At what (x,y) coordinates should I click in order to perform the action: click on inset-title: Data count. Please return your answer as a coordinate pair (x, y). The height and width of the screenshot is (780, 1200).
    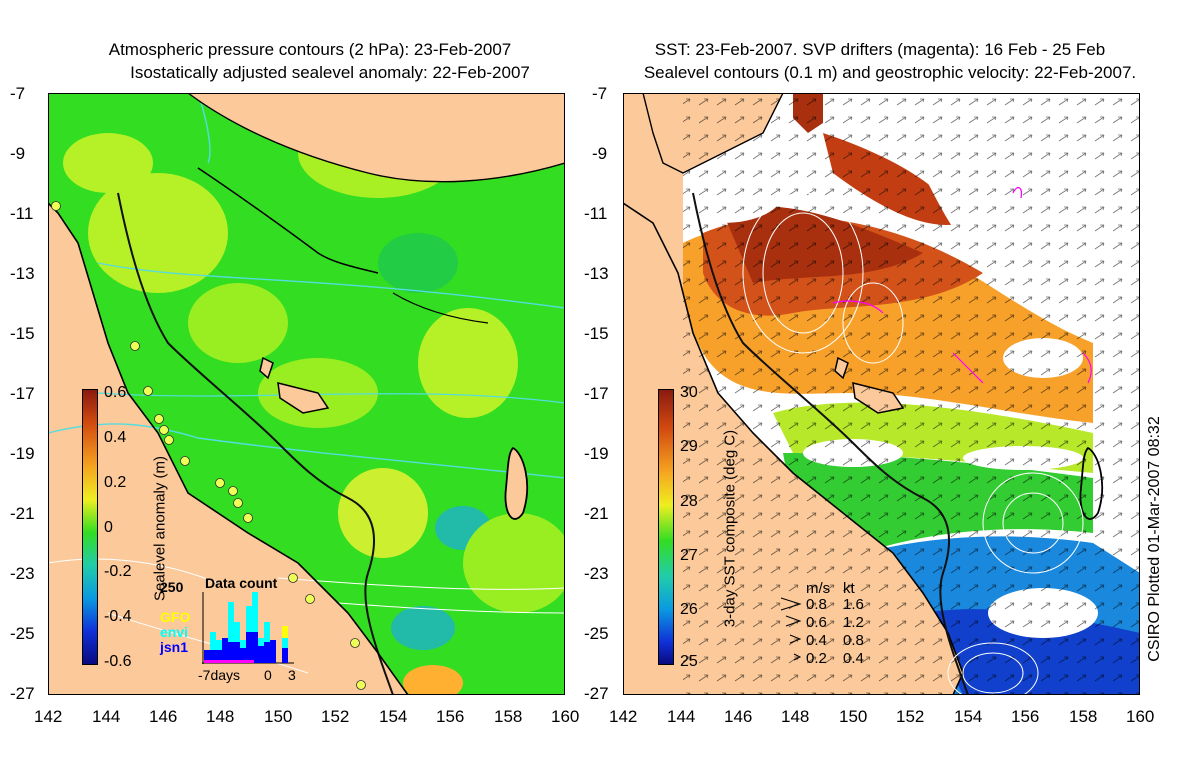
    Looking at the image, I should click on (241, 583).